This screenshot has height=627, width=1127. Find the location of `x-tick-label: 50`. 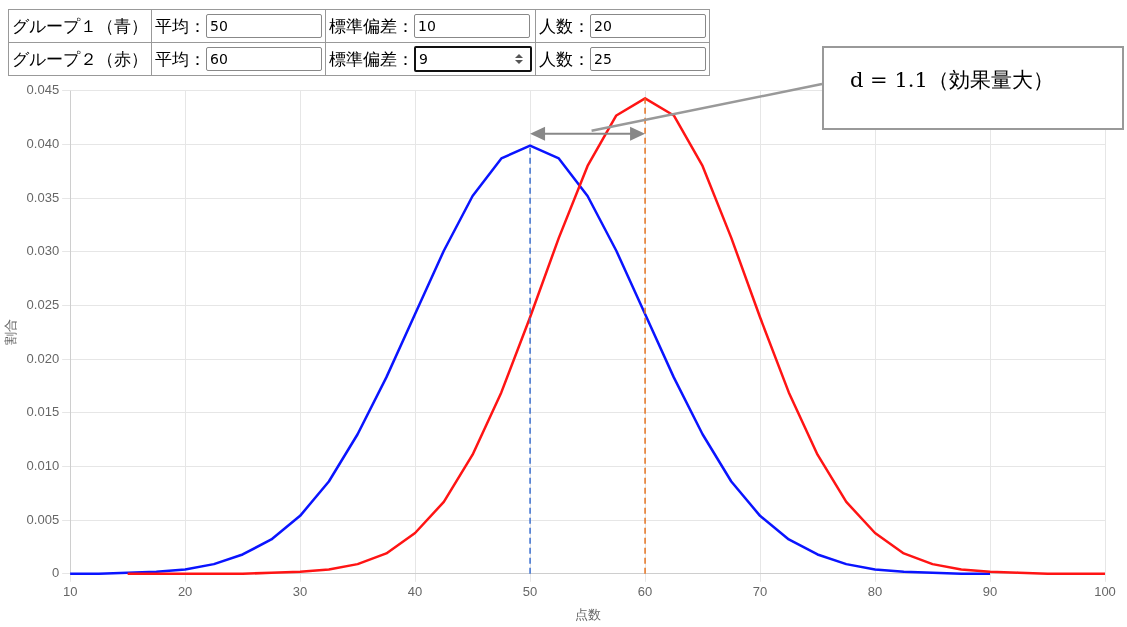

x-tick-label: 50 is located at coordinates (530, 592).